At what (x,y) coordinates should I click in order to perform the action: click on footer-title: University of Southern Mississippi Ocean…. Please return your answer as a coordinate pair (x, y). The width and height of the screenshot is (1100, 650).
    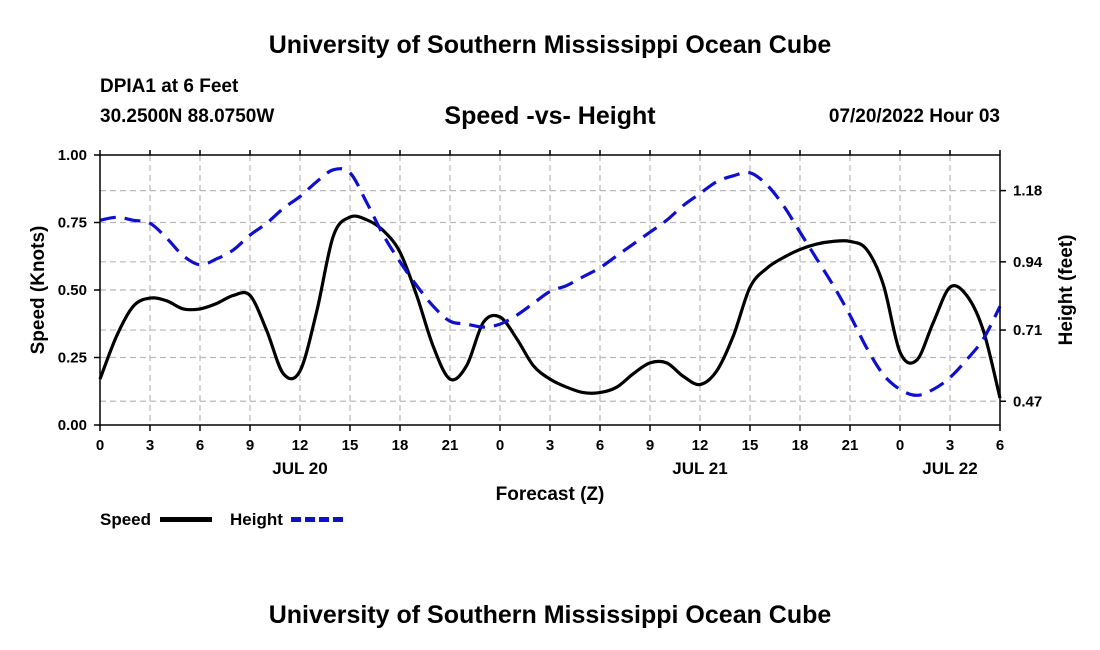
    Looking at the image, I should click on (550, 615).